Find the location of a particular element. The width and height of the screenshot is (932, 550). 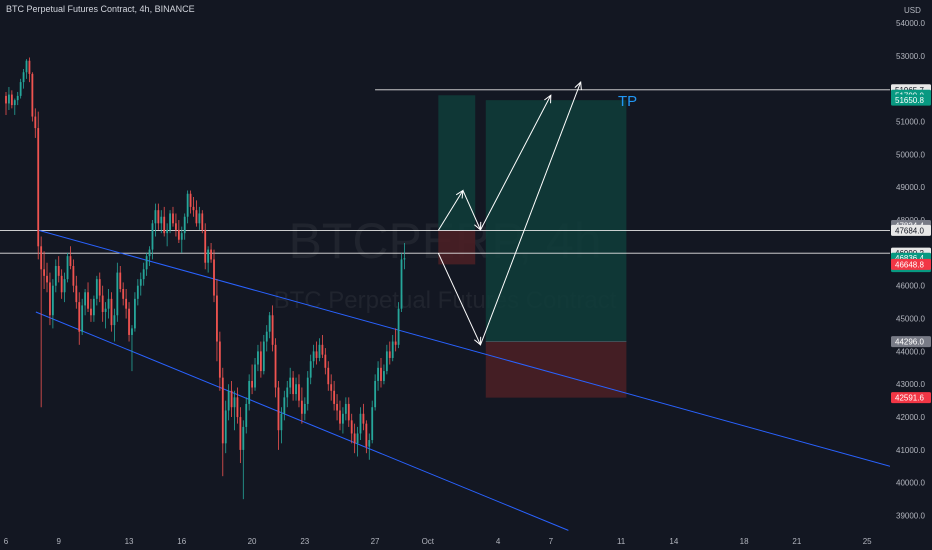

price-tick-label: 41000.0 is located at coordinates (910, 450).